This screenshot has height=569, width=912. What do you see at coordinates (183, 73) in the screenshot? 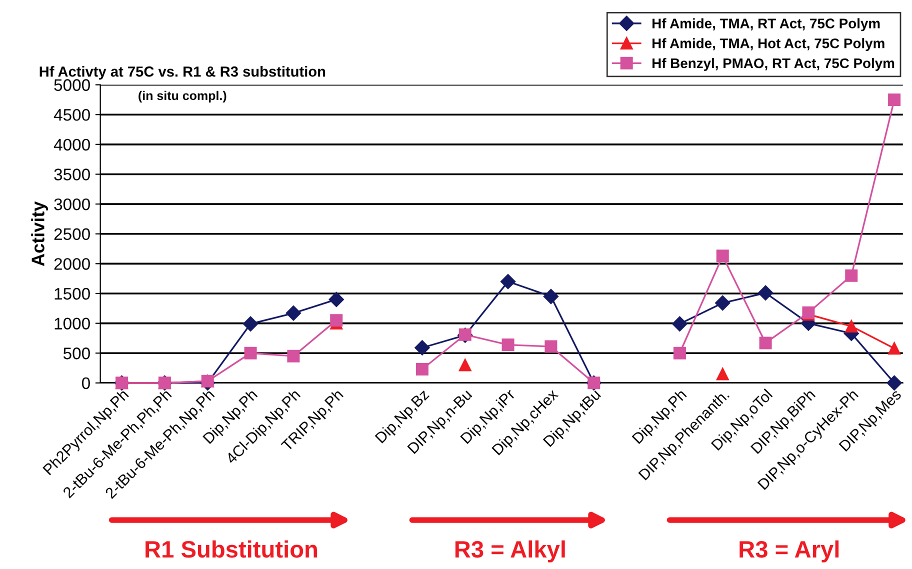
I see `chart-title: Hf Activty at 75C vs. R1 & R3 substitution` at bounding box center [183, 73].